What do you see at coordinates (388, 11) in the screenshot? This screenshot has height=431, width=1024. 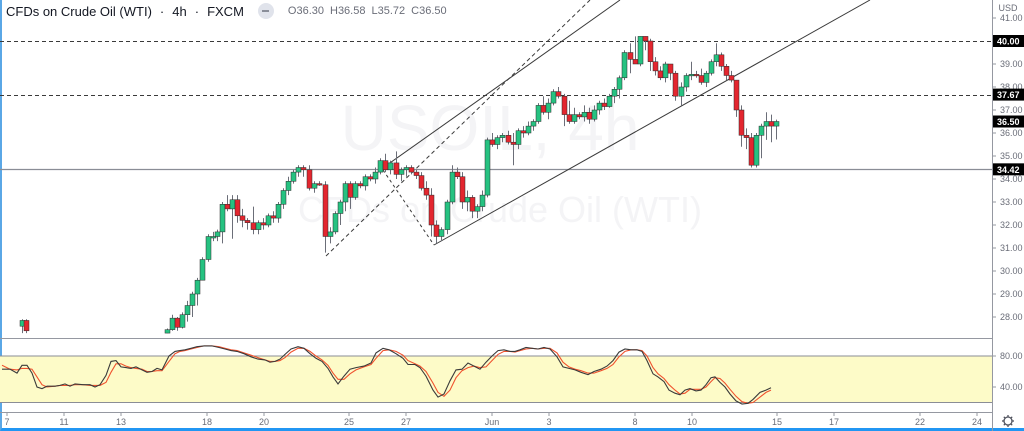 I see `low-value: L35.72` at bounding box center [388, 11].